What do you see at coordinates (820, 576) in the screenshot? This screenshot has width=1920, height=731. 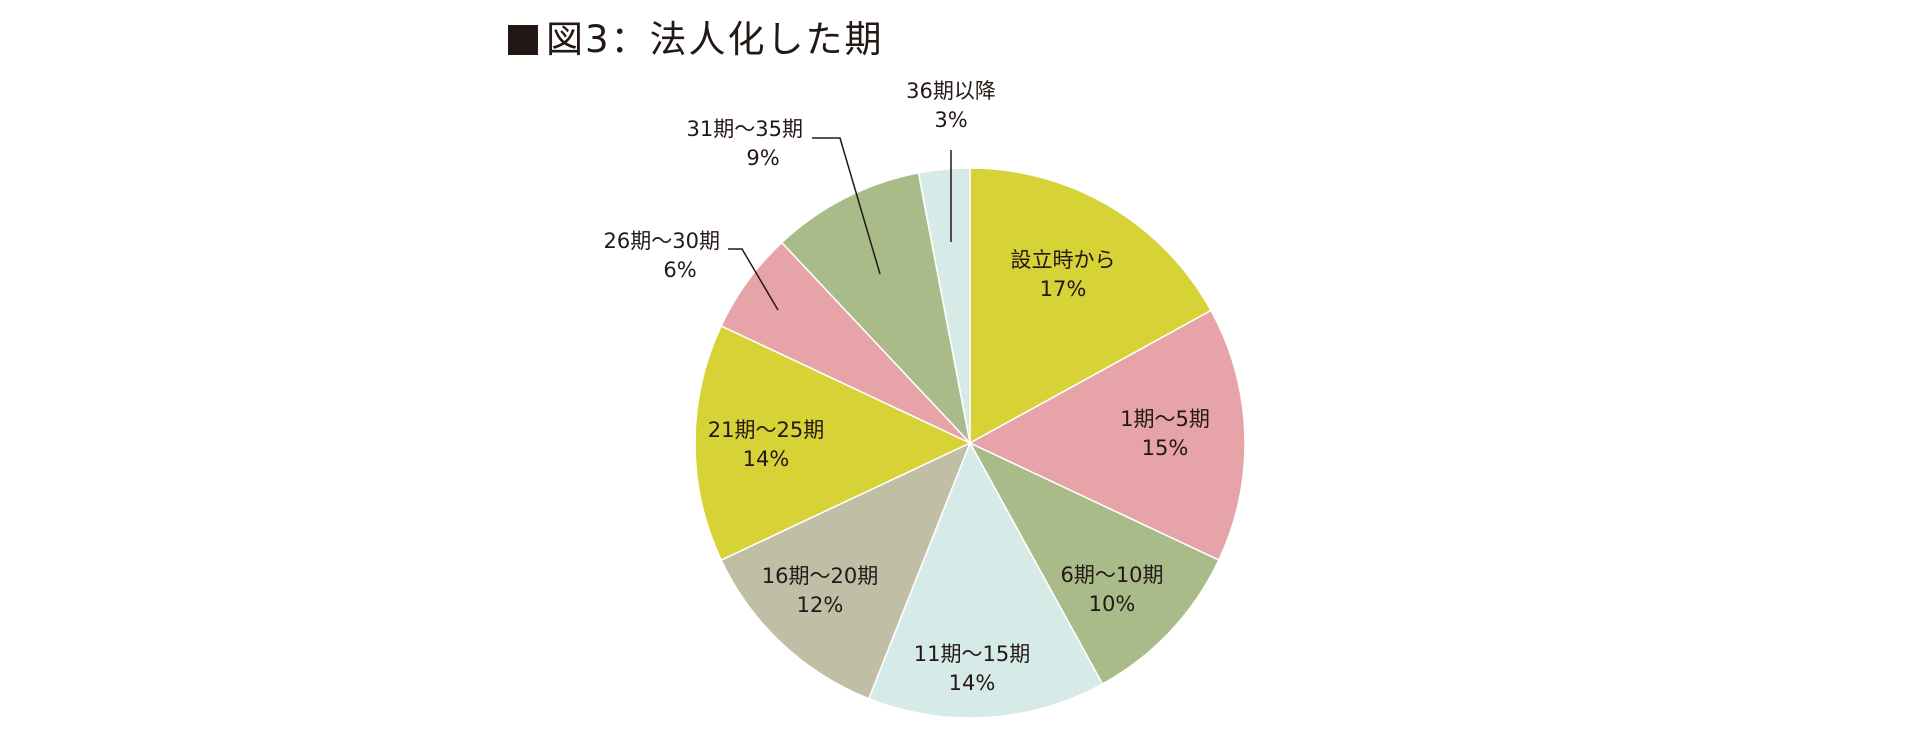 I see `slice-label-5: 16期〜20期` at bounding box center [820, 576].